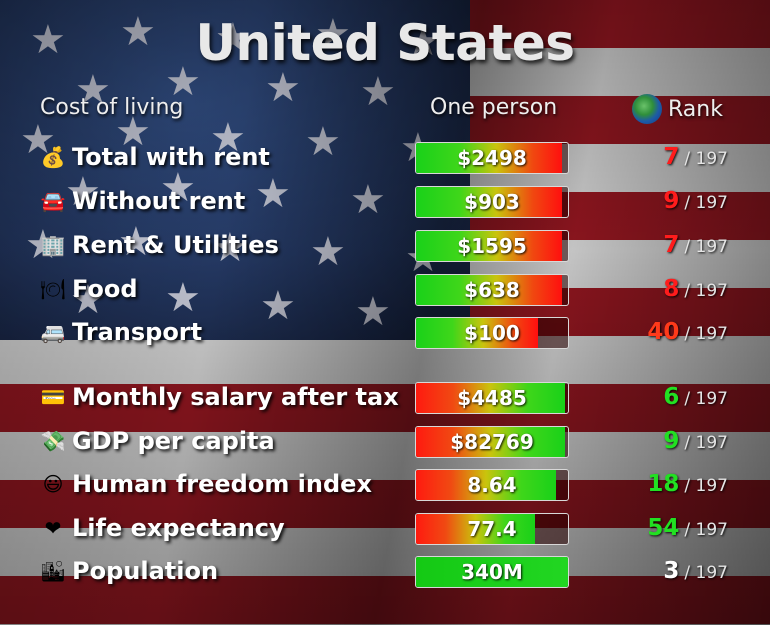 The width and height of the screenshot is (770, 625). I want to click on stat-bar: 77.4, so click(492, 529).